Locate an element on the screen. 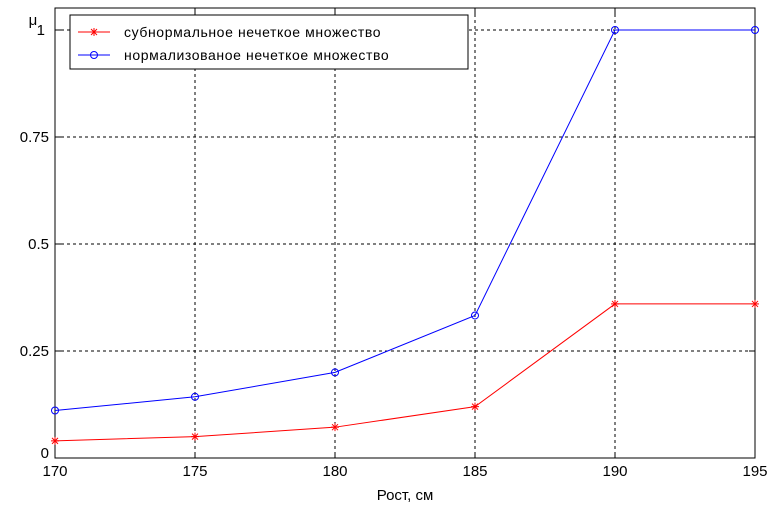 The image size is (768, 510). y-tick-label: 0.75 is located at coordinates (34, 137).